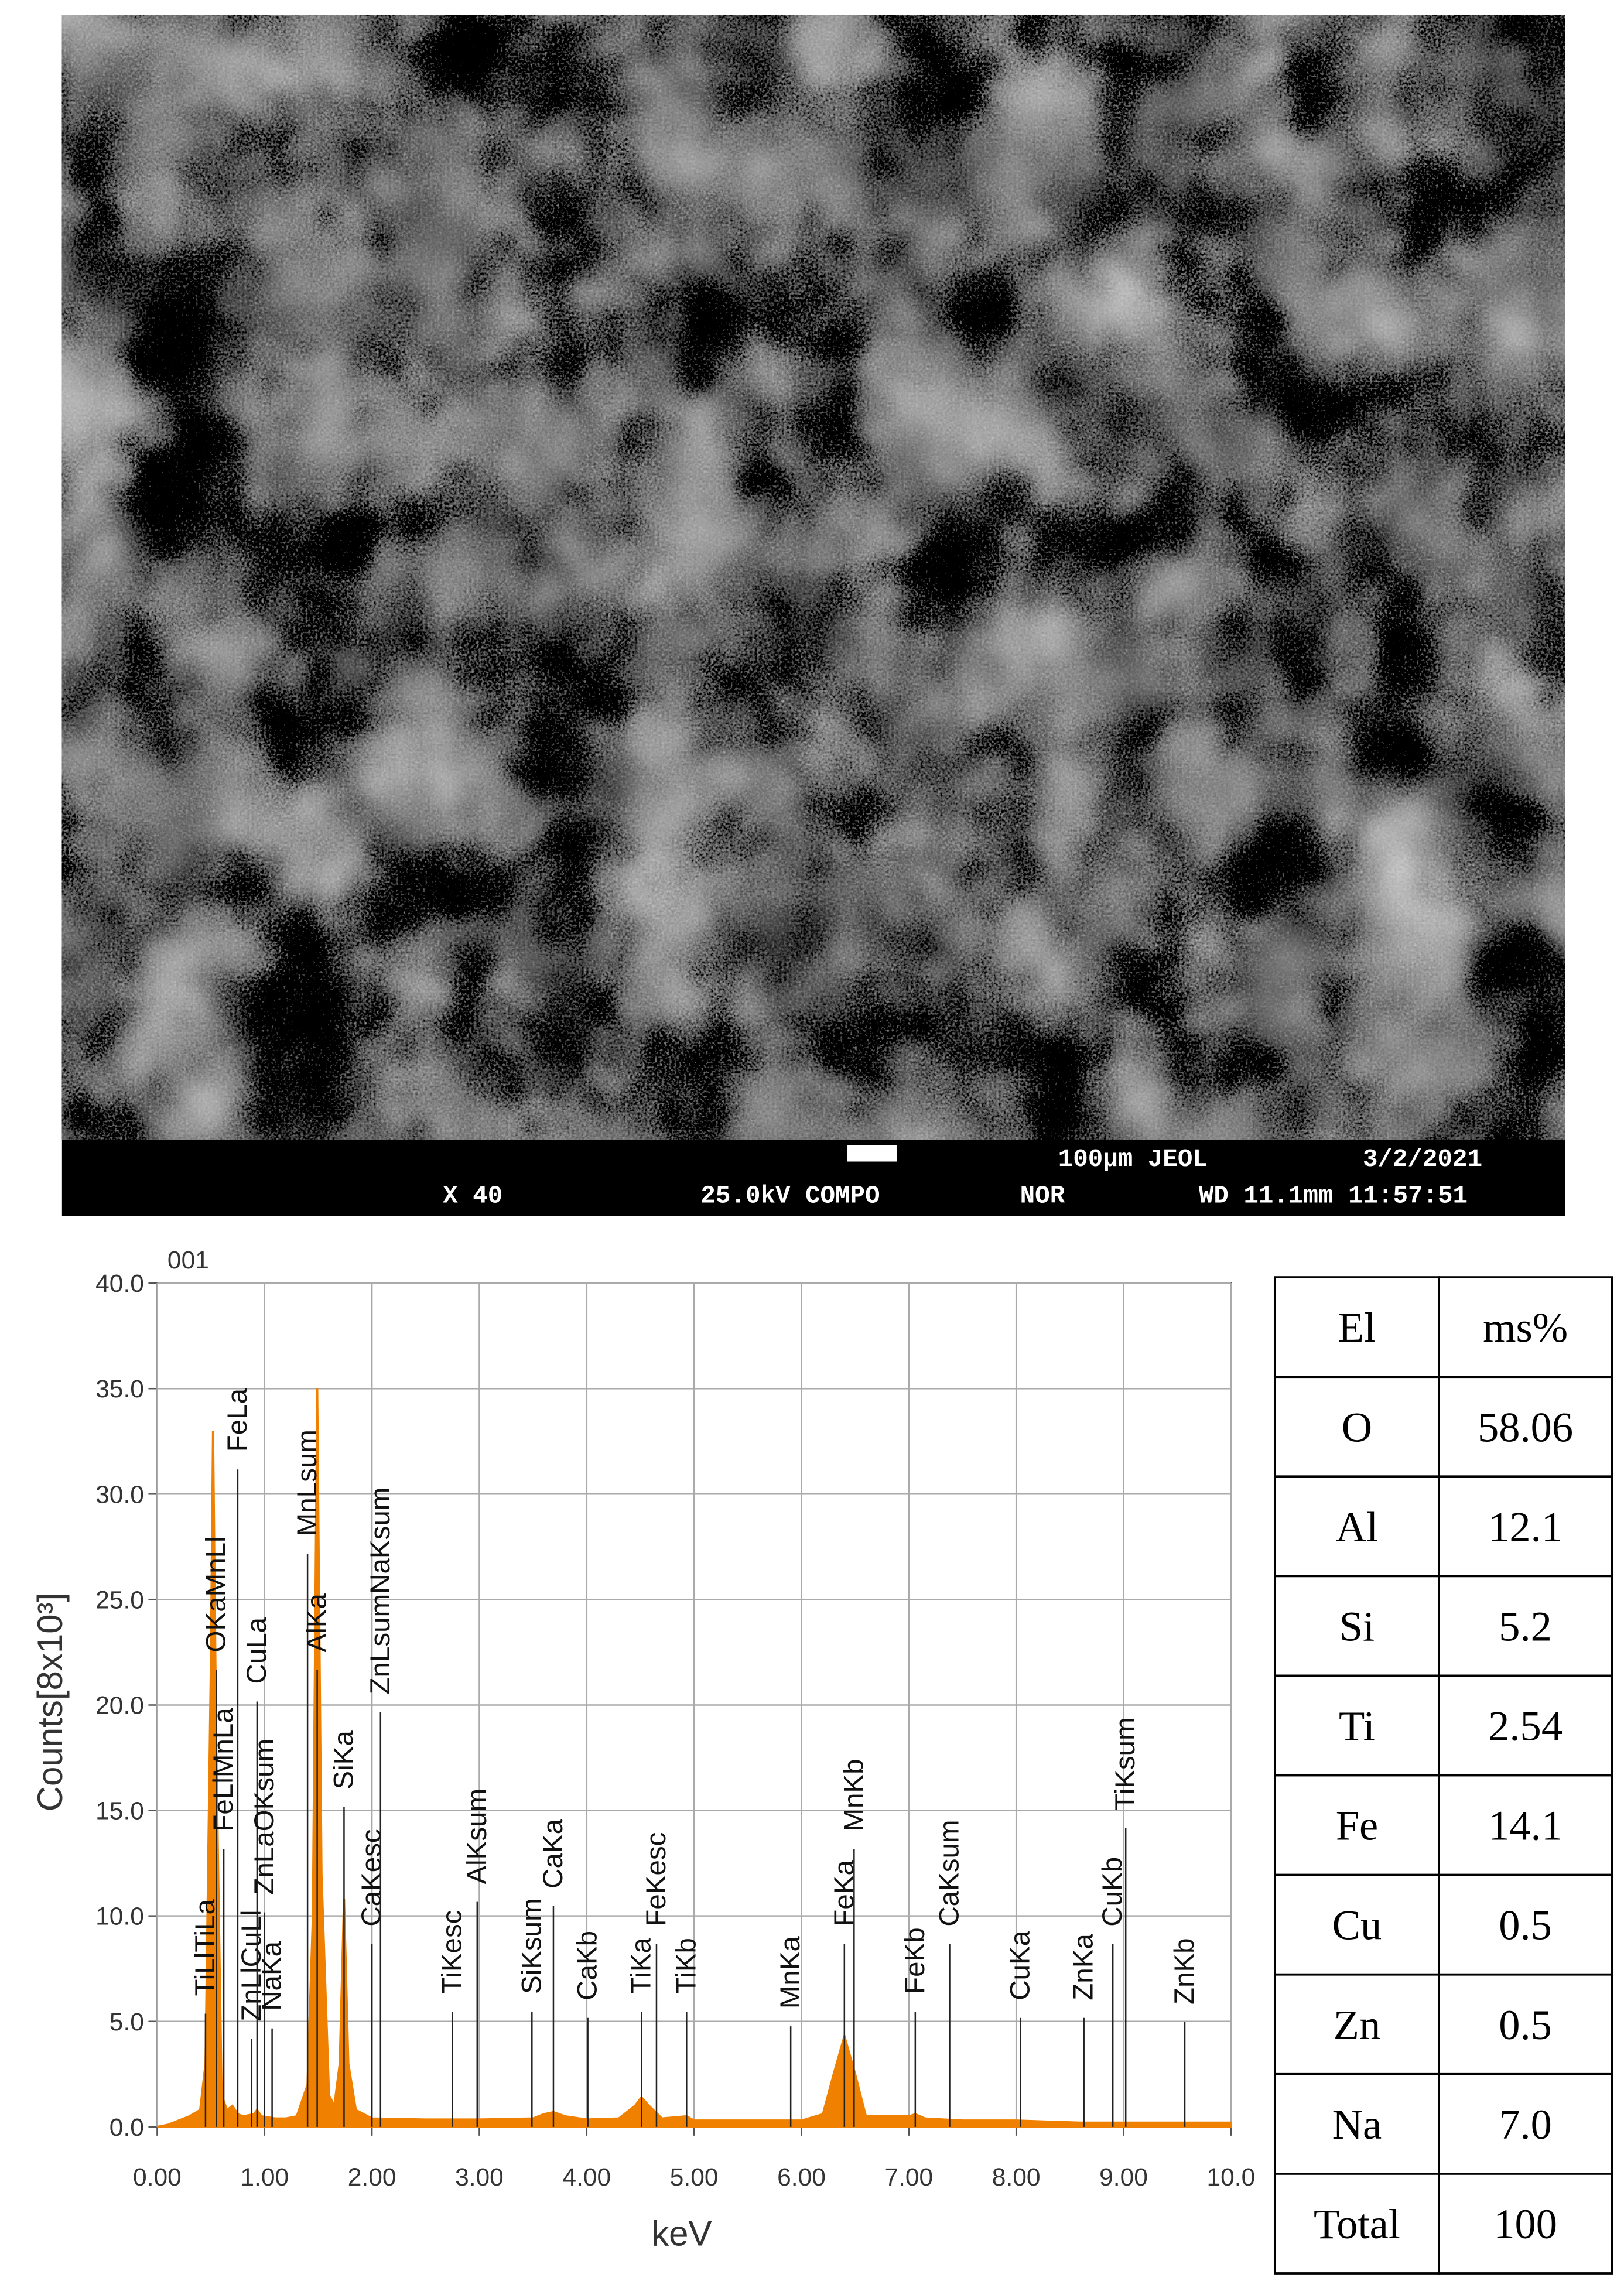 This screenshot has height=2288, width=1624. What do you see at coordinates (50, 1702) in the screenshot?
I see `y-axis-label: Counts[8x10³]` at bounding box center [50, 1702].